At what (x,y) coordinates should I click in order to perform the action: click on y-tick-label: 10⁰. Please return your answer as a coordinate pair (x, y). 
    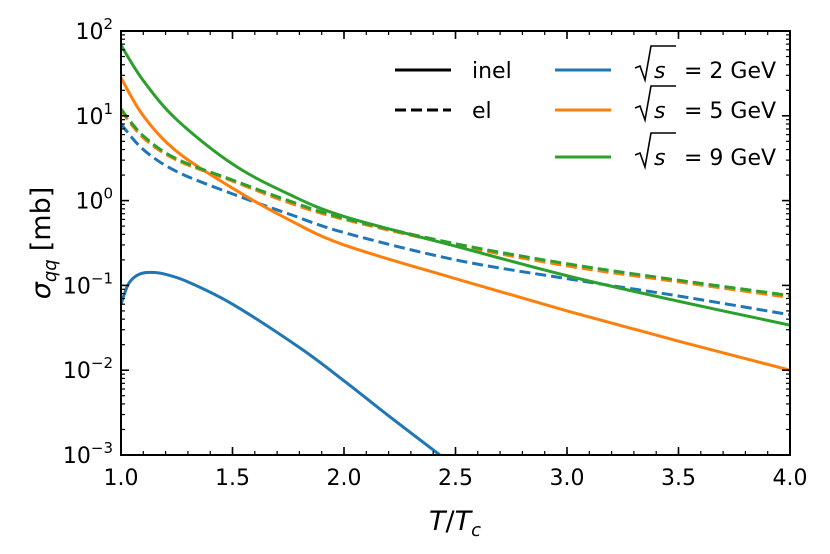
    Looking at the image, I should click on (94, 200).